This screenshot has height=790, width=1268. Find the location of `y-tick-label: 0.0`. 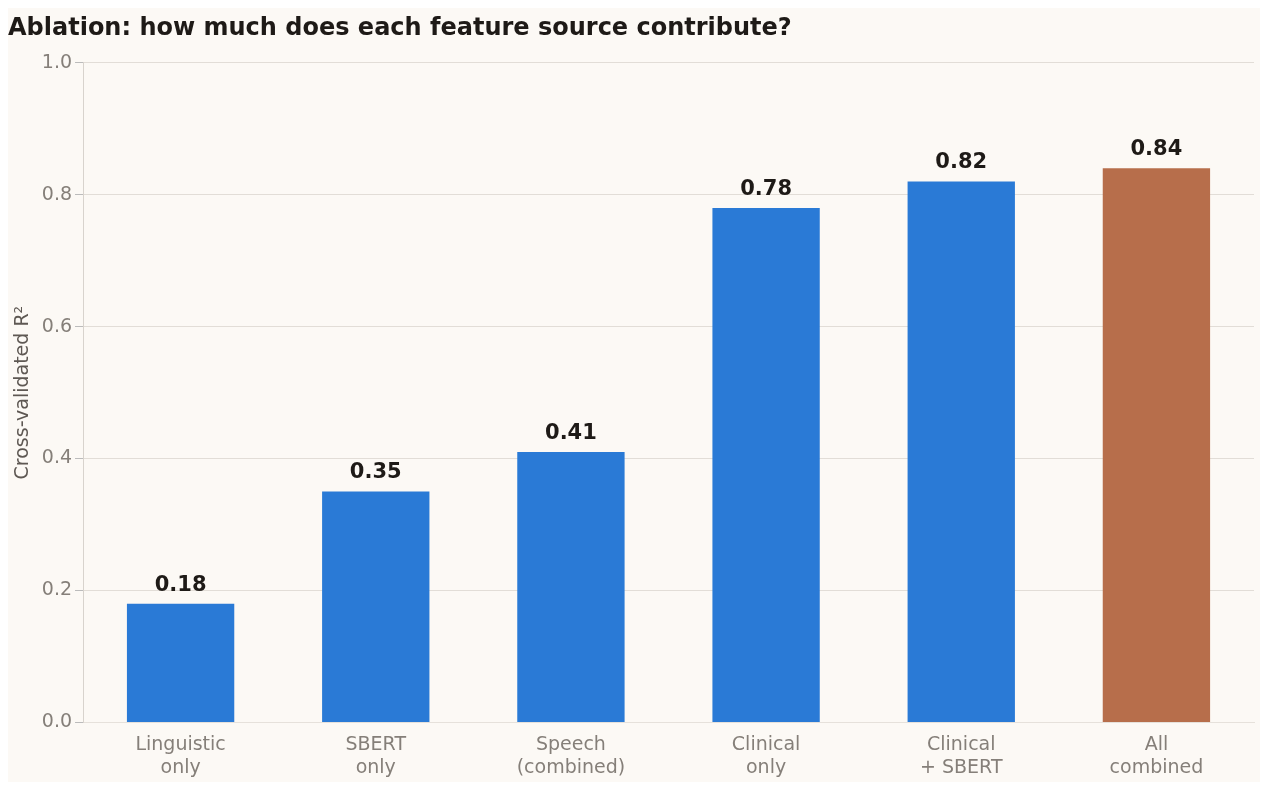

y-tick-label: 0.0 is located at coordinates (57, 720).